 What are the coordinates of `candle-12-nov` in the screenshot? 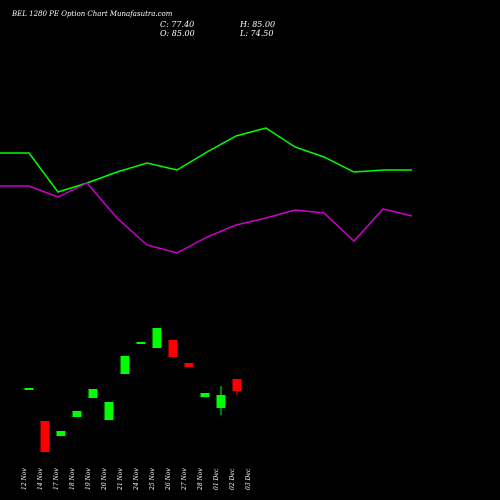 It's located at (29, 389).